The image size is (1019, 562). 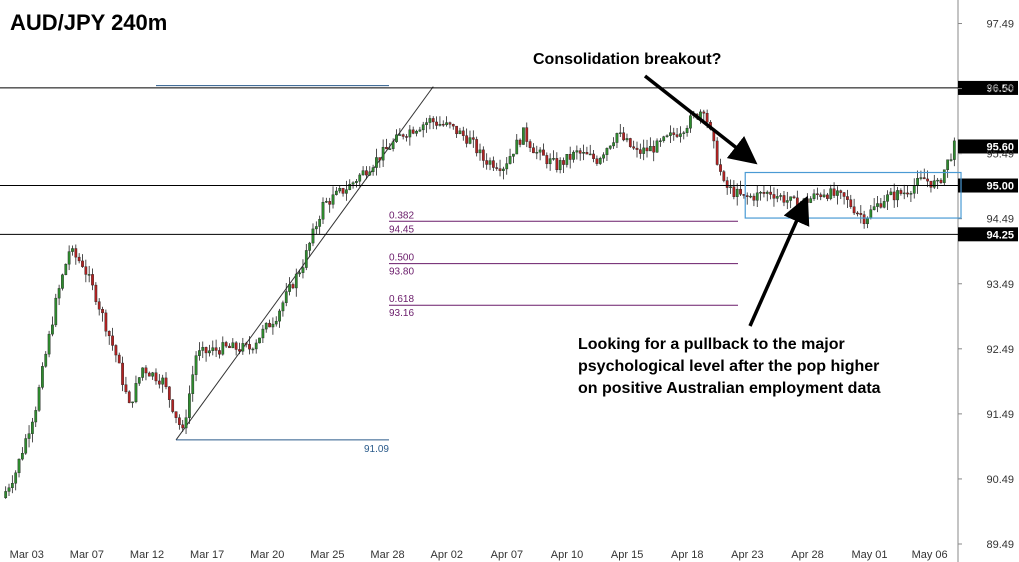 What do you see at coordinates (779, 261) in the screenshot?
I see `arrow-to-level` at bounding box center [779, 261].